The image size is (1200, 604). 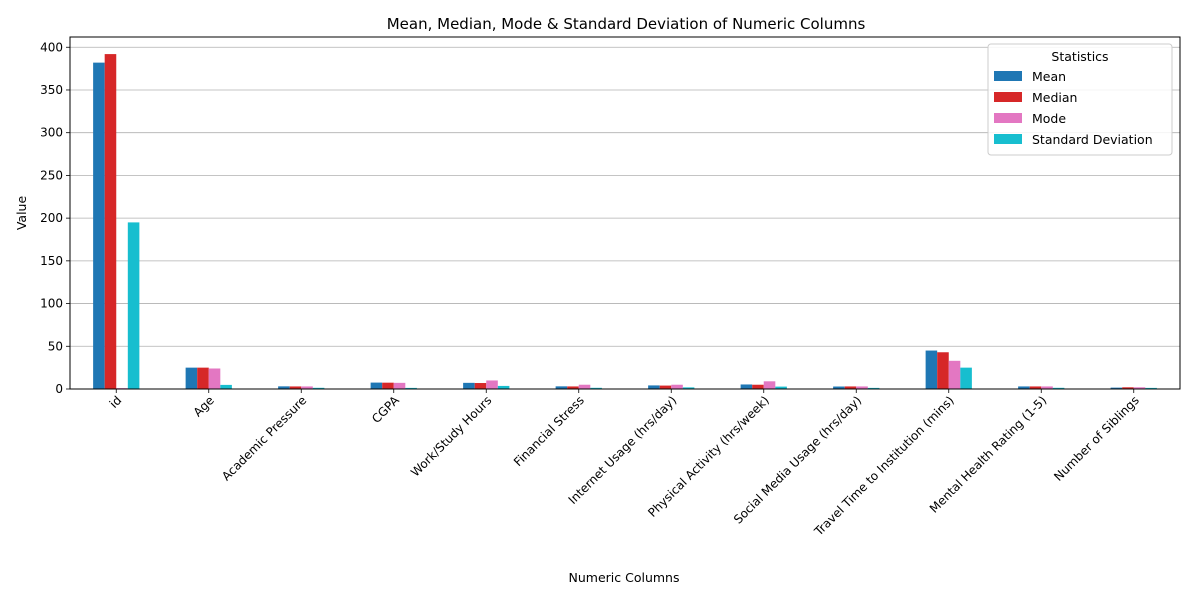 What do you see at coordinates (1049, 76) in the screenshot?
I see `legend-entry: Mean` at bounding box center [1049, 76].